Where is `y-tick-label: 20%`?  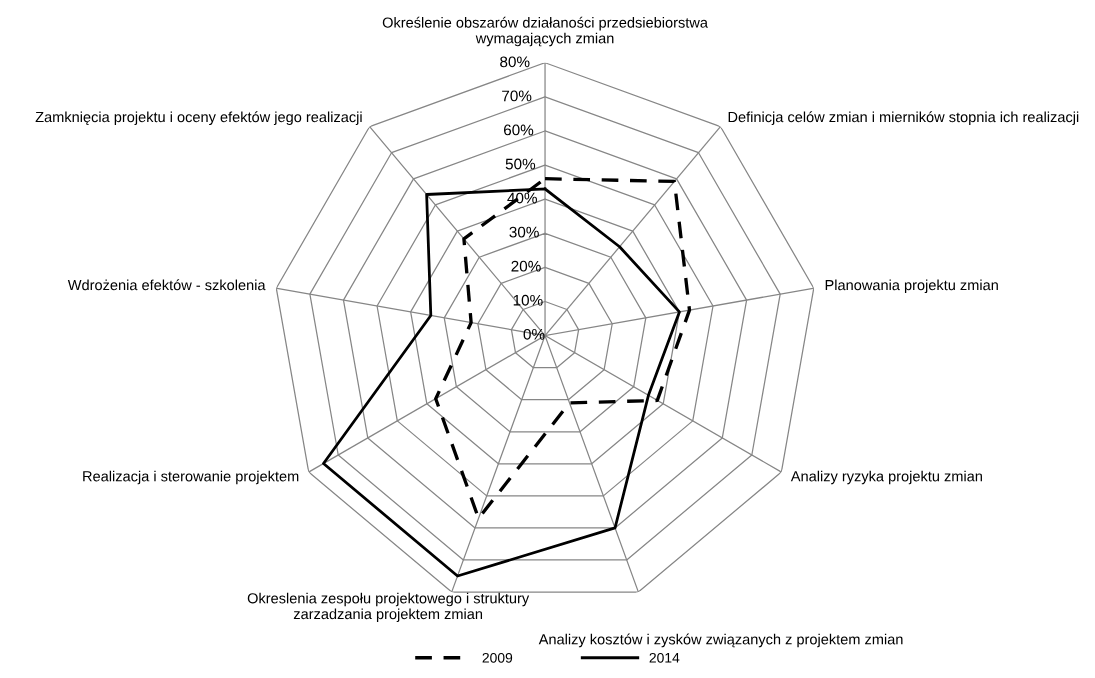 y-tick-label: 20% is located at coordinates (526, 266).